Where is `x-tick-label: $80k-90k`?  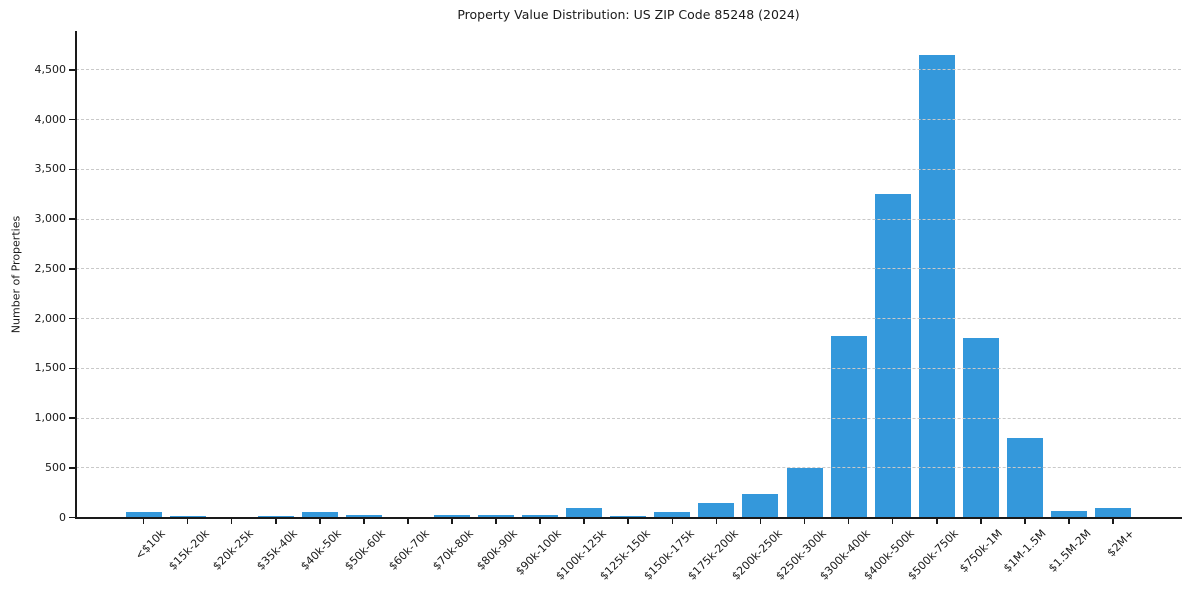
x-tick-label: $80k-90k is located at coordinates (497, 550).